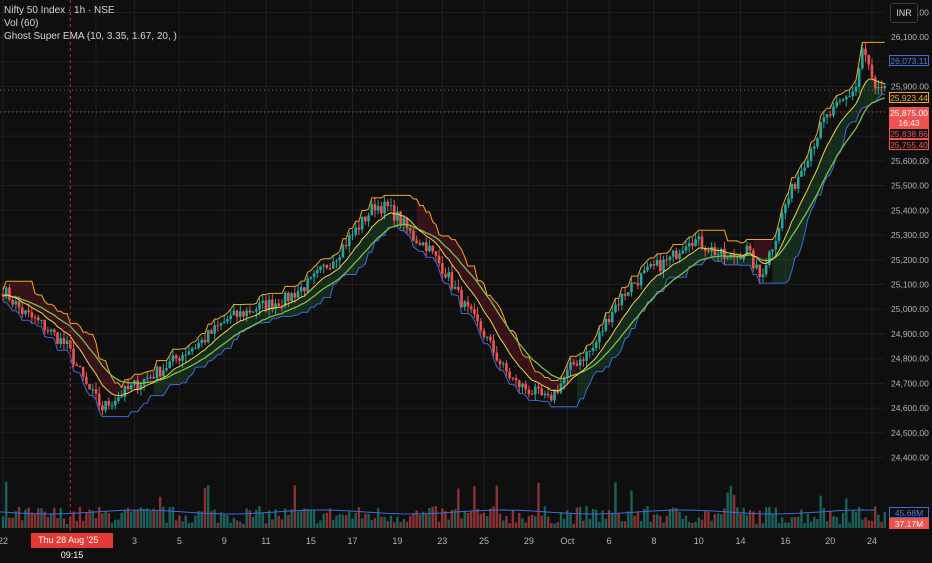 The height and width of the screenshot is (563, 932). I want to click on crosshair-date-badge: Thu 28 Aug '25 09:15, so click(72, 546).